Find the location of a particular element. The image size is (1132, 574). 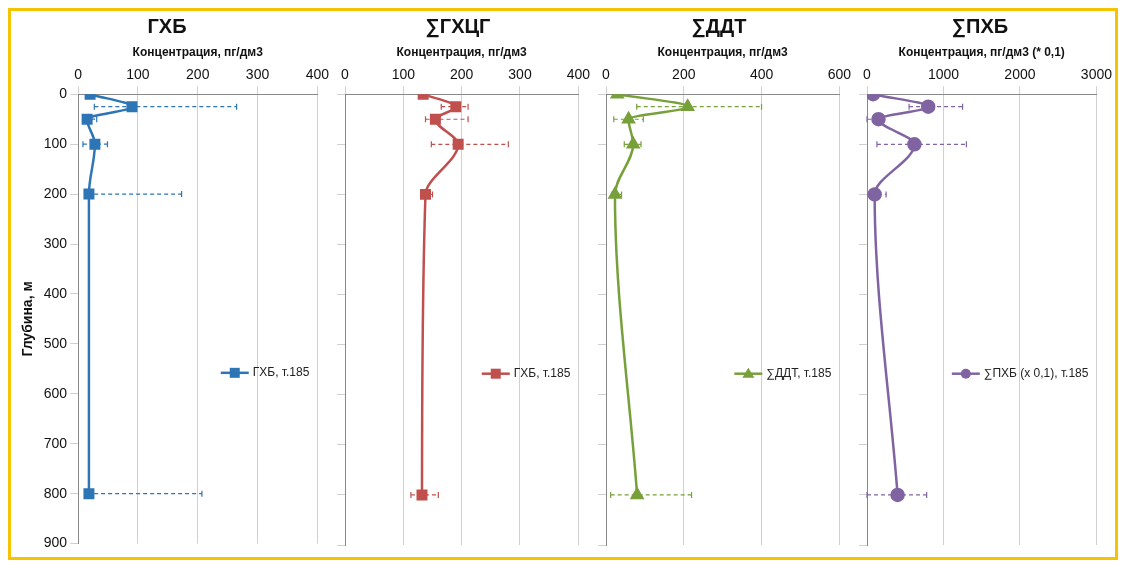

y-tick-label: 100 is located at coordinates (55, 142).